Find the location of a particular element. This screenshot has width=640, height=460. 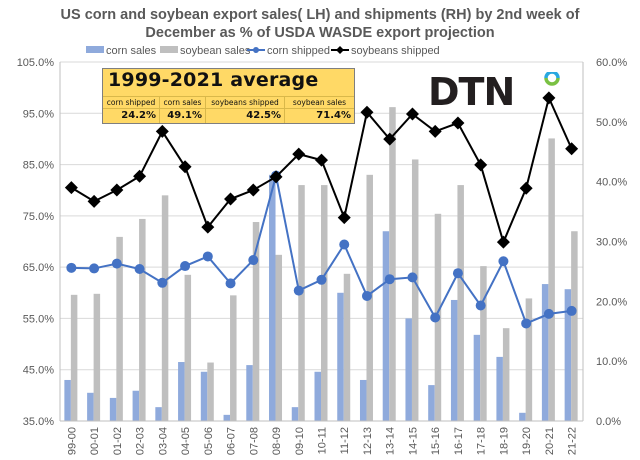

x-axis-tick-label: 10-11 is located at coordinates (323, 440).